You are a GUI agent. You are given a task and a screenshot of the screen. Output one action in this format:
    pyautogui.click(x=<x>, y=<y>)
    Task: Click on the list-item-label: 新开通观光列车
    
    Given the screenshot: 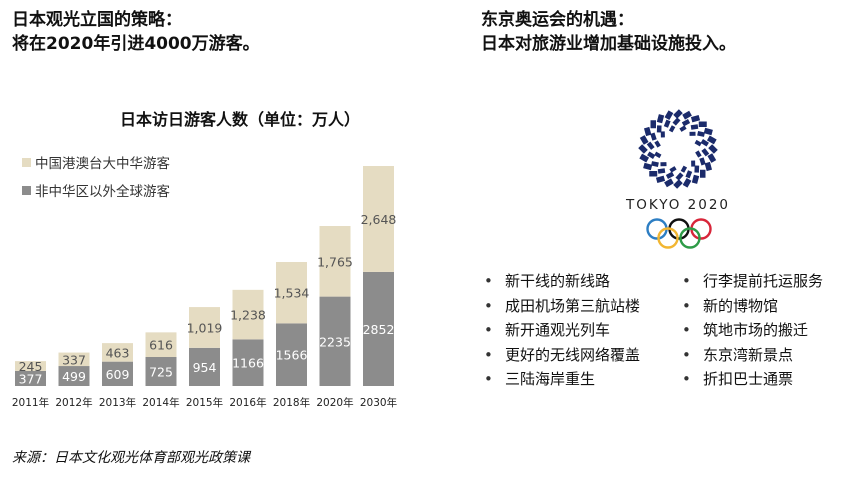 What is the action you would take?
    pyautogui.click(x=558, y=330)
    